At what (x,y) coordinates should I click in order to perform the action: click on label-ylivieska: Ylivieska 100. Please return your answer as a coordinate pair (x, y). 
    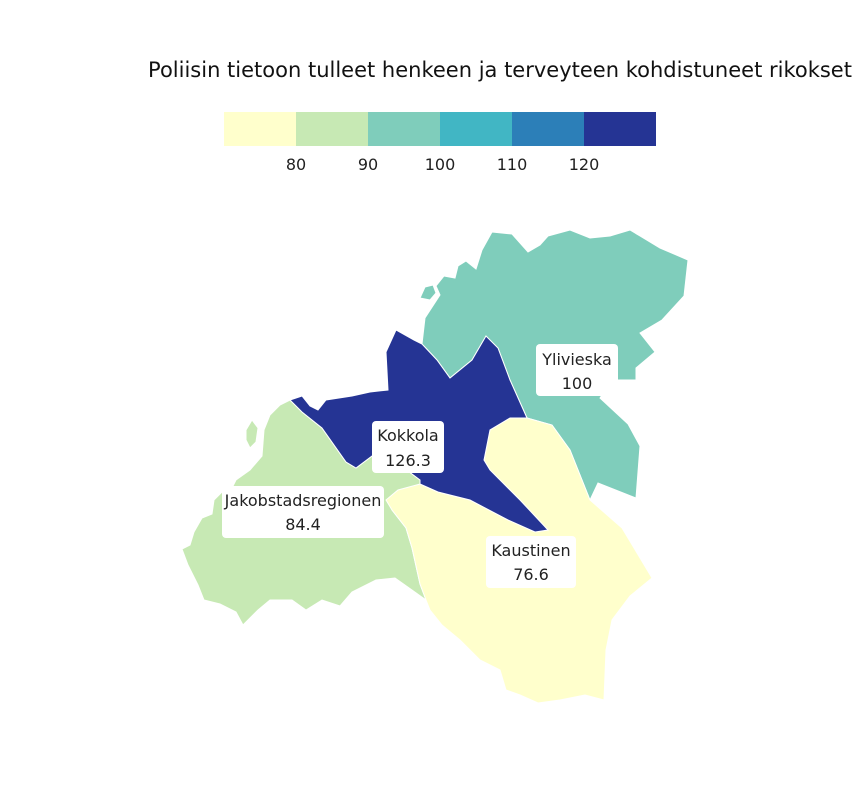
    Looking at the image, I should click on (577, 370).